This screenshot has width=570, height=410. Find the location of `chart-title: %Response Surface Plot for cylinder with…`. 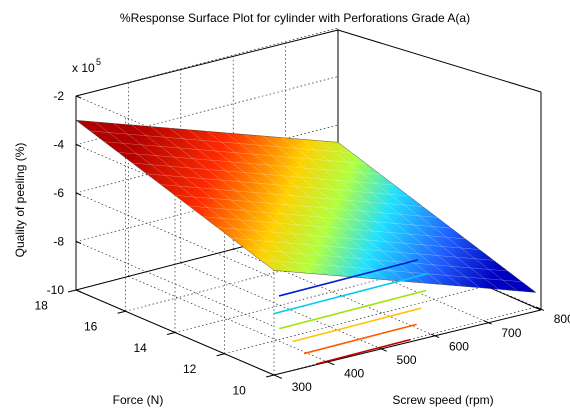

chart-title: %Response Surface Plot for cylinder with… is located at coordinates (295, 18).